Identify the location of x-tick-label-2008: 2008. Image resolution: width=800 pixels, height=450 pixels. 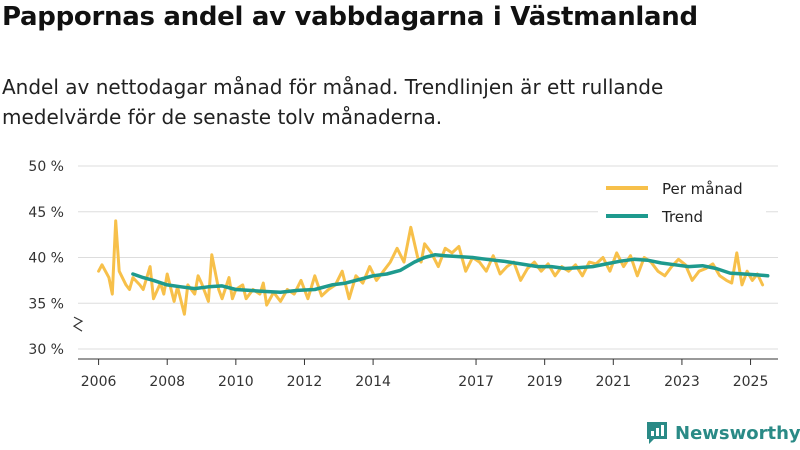
(167, 382).